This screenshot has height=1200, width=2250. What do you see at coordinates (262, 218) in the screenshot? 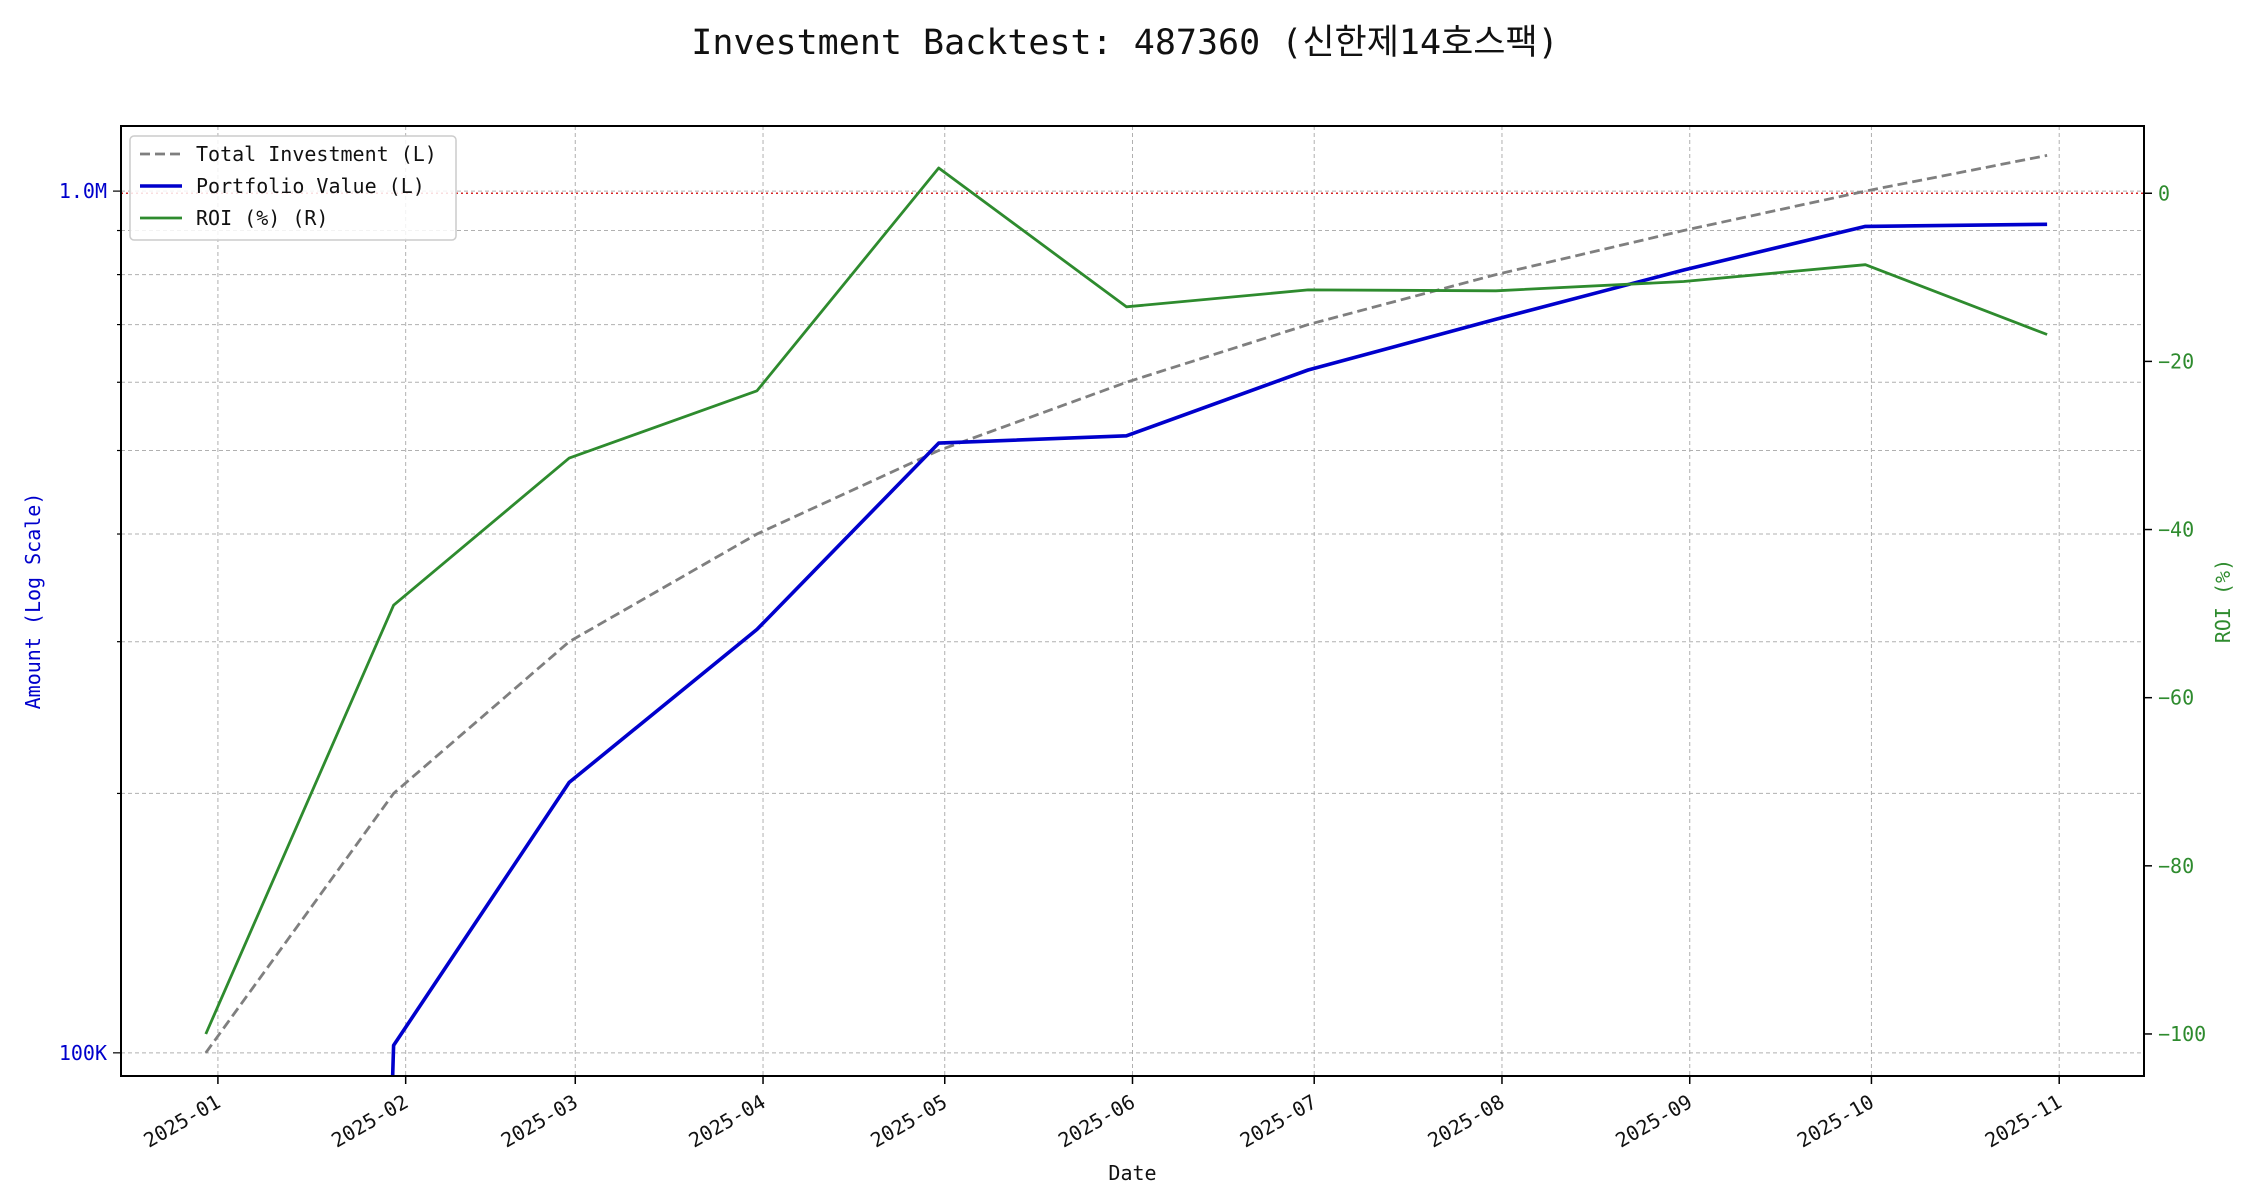
I see `legend-label-2: ROI (%) (R)` at bounding box center [262, 218].